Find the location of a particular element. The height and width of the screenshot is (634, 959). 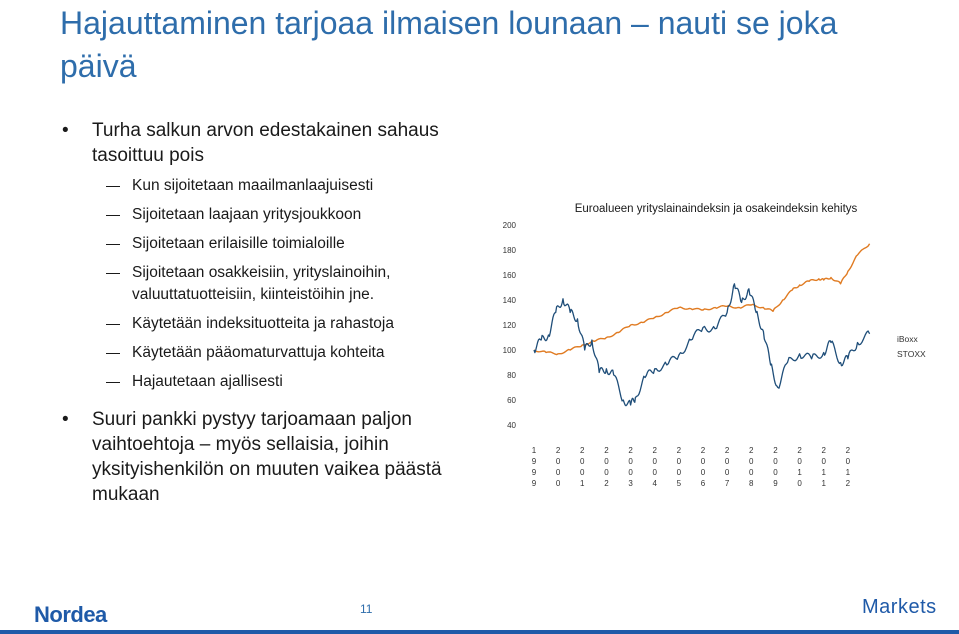

series-layer is located at coordinates (702, 325).